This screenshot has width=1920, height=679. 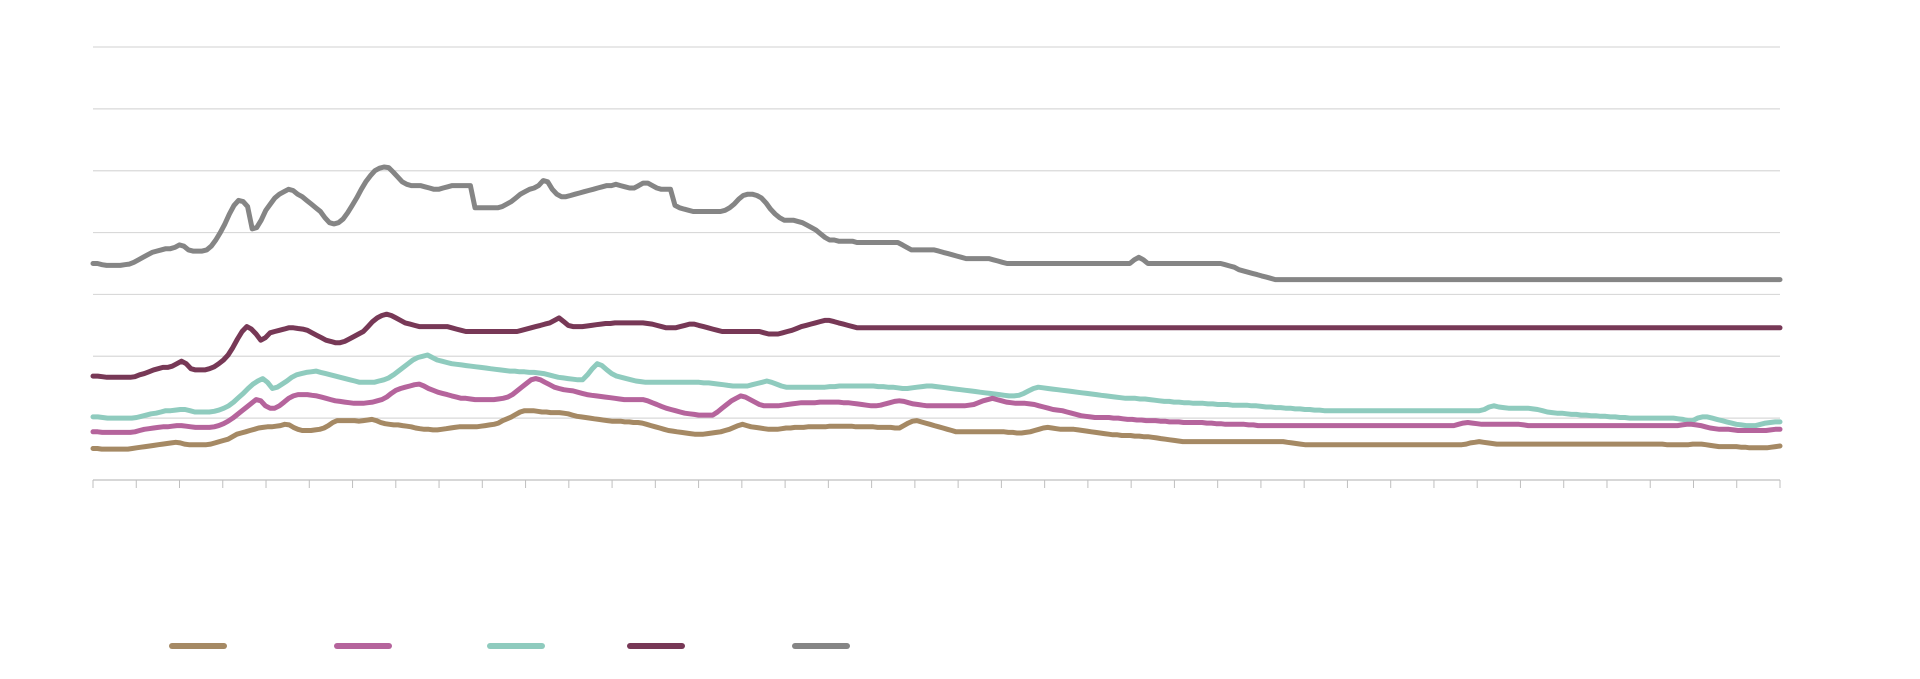 I want to click on x-axis-ticks, so click(x=936, y=484).